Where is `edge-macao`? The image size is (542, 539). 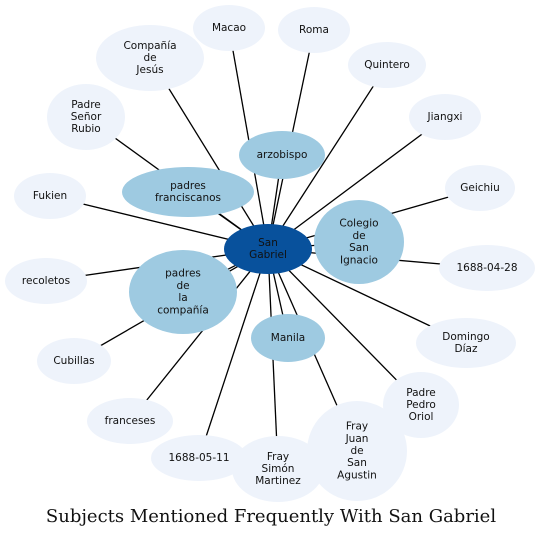
edge-macao is located at coordinates (248, 138).